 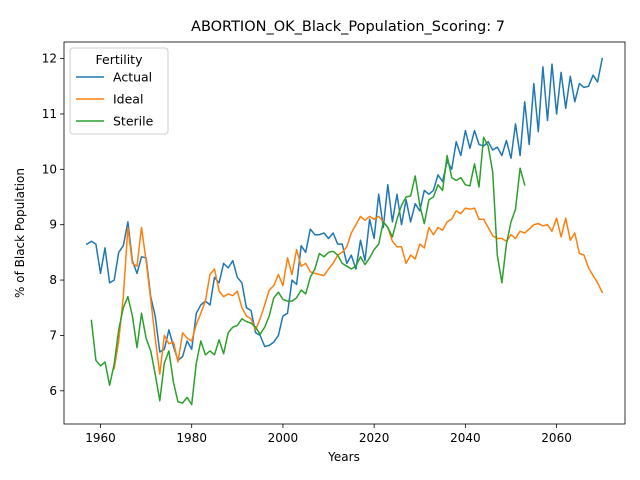 I want to click on legend-box, so click(x=119, y=91).